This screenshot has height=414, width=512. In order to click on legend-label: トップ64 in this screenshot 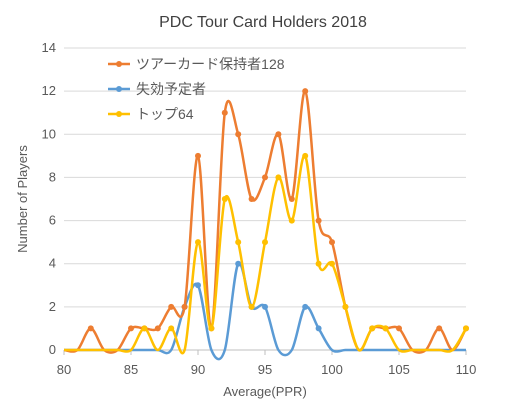, I will do `click(165, 114)`.